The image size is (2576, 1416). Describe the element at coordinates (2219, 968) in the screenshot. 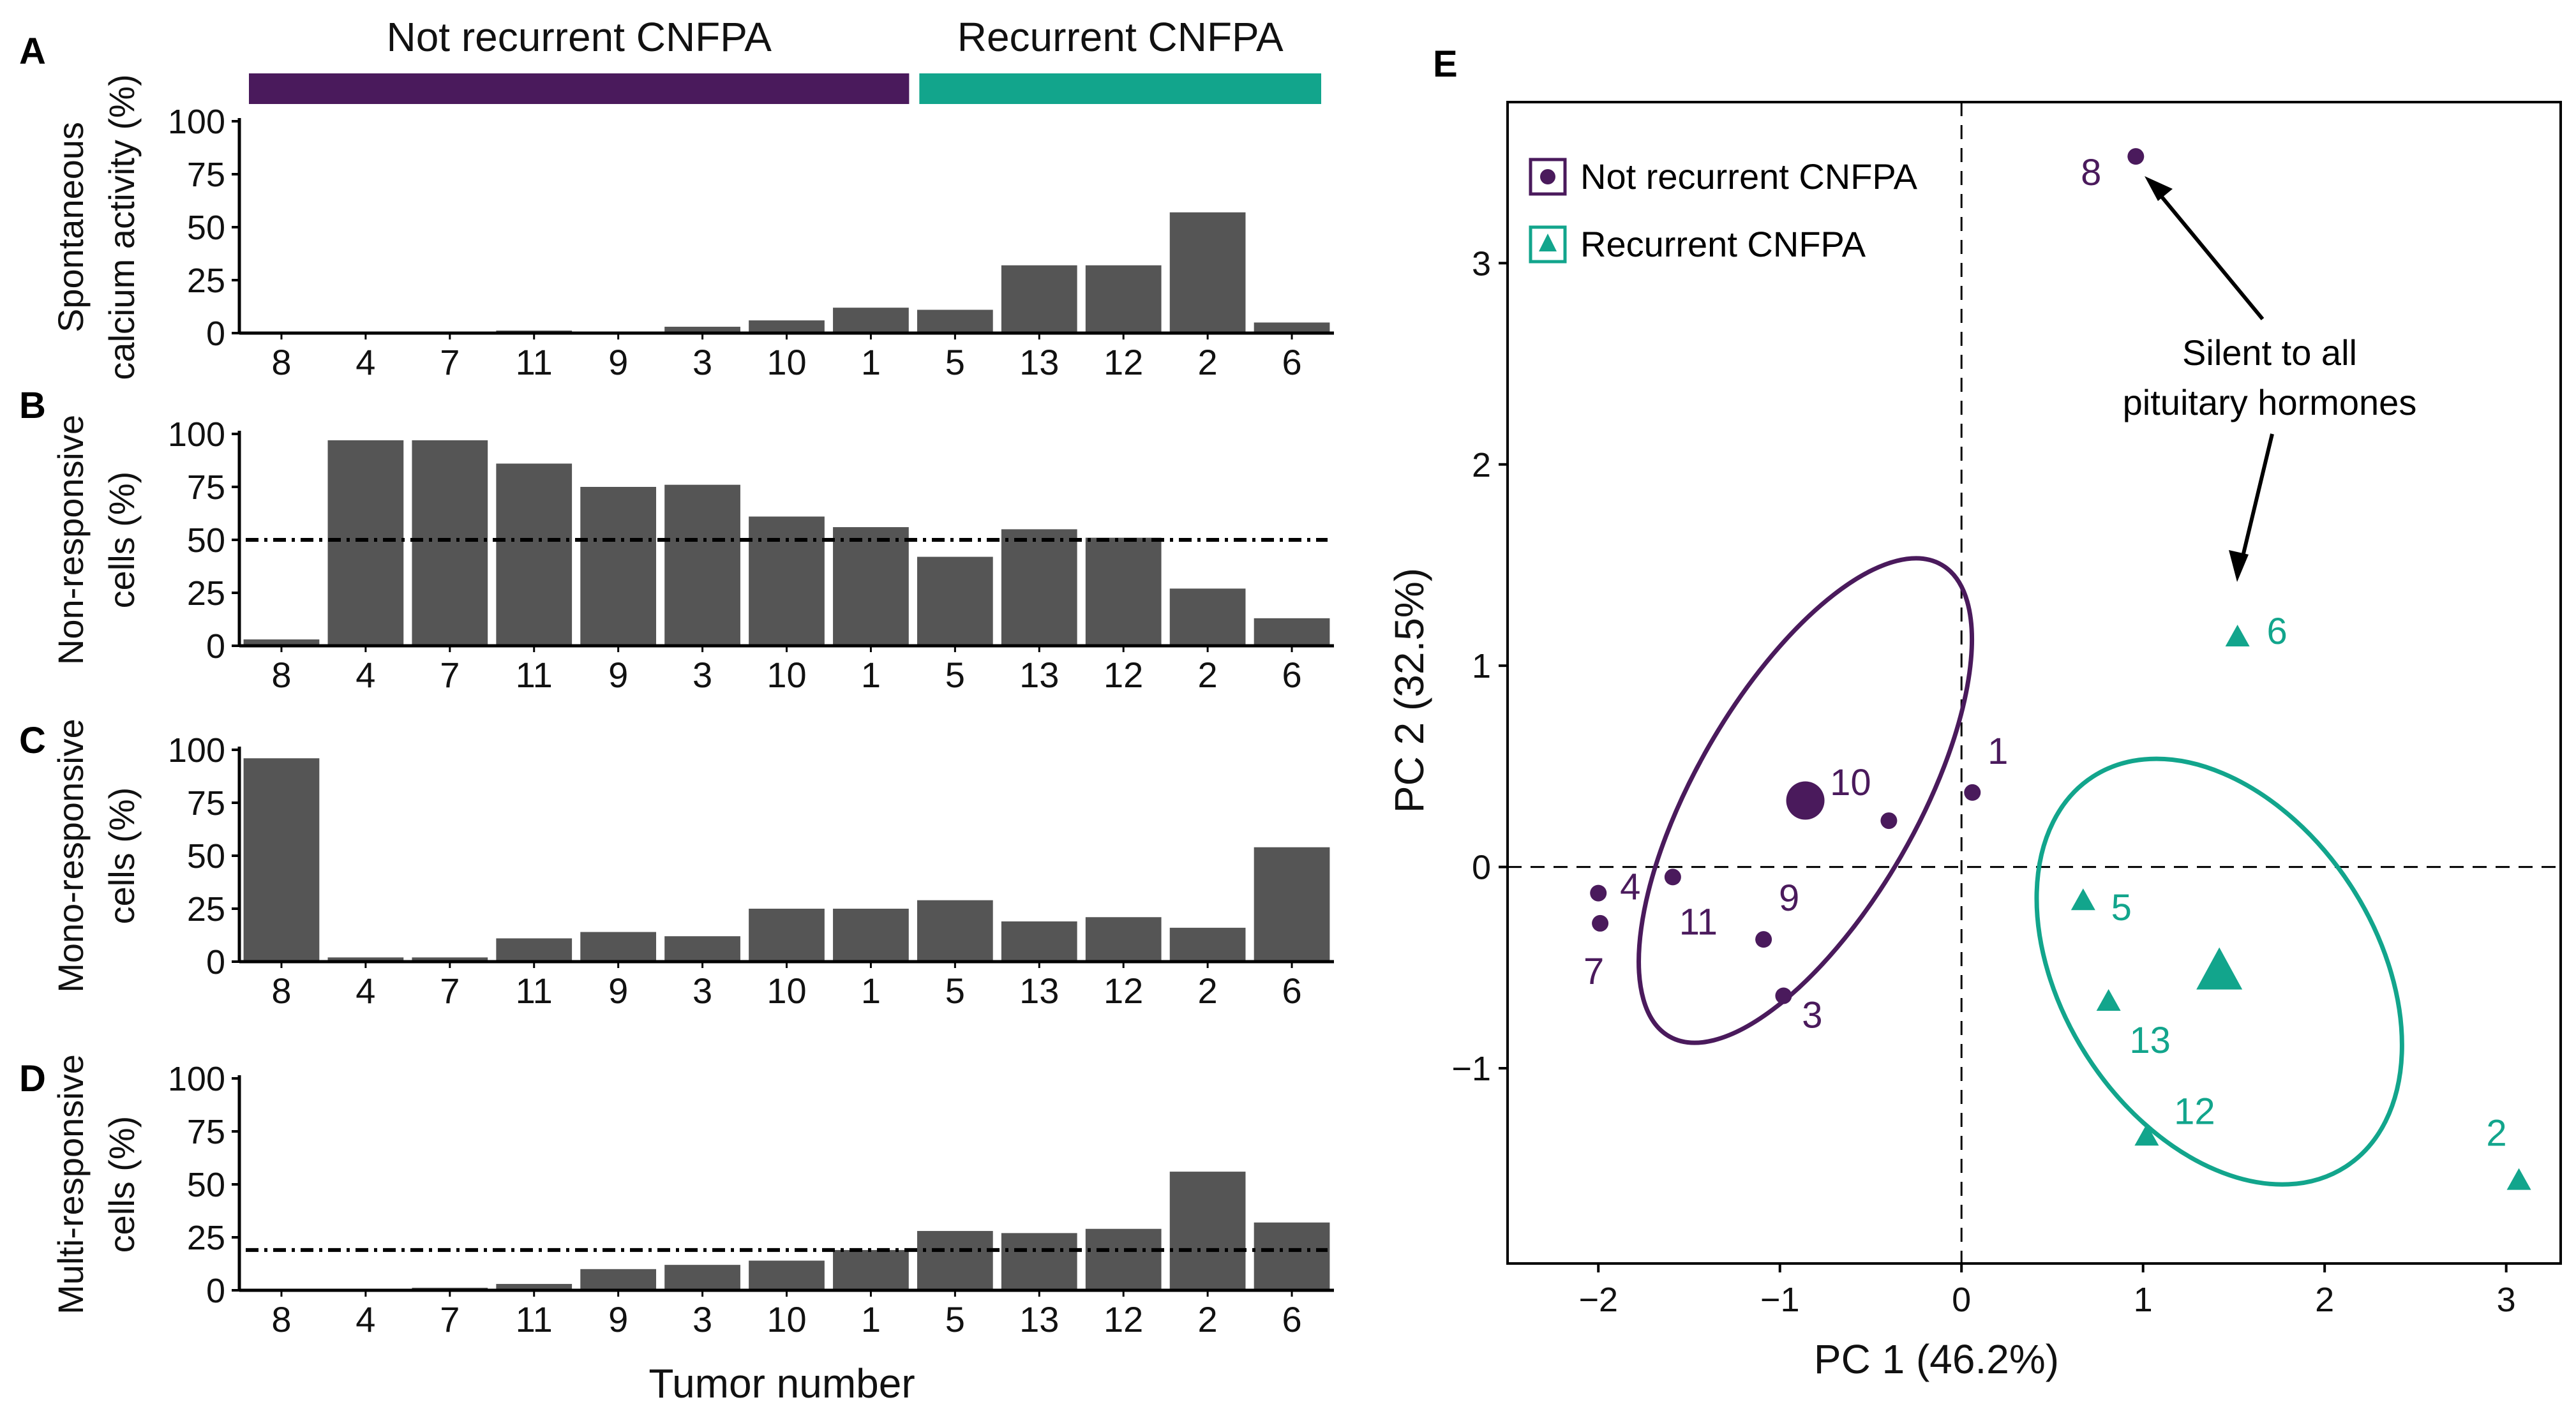

I see `centroid-recurrent` at that location.